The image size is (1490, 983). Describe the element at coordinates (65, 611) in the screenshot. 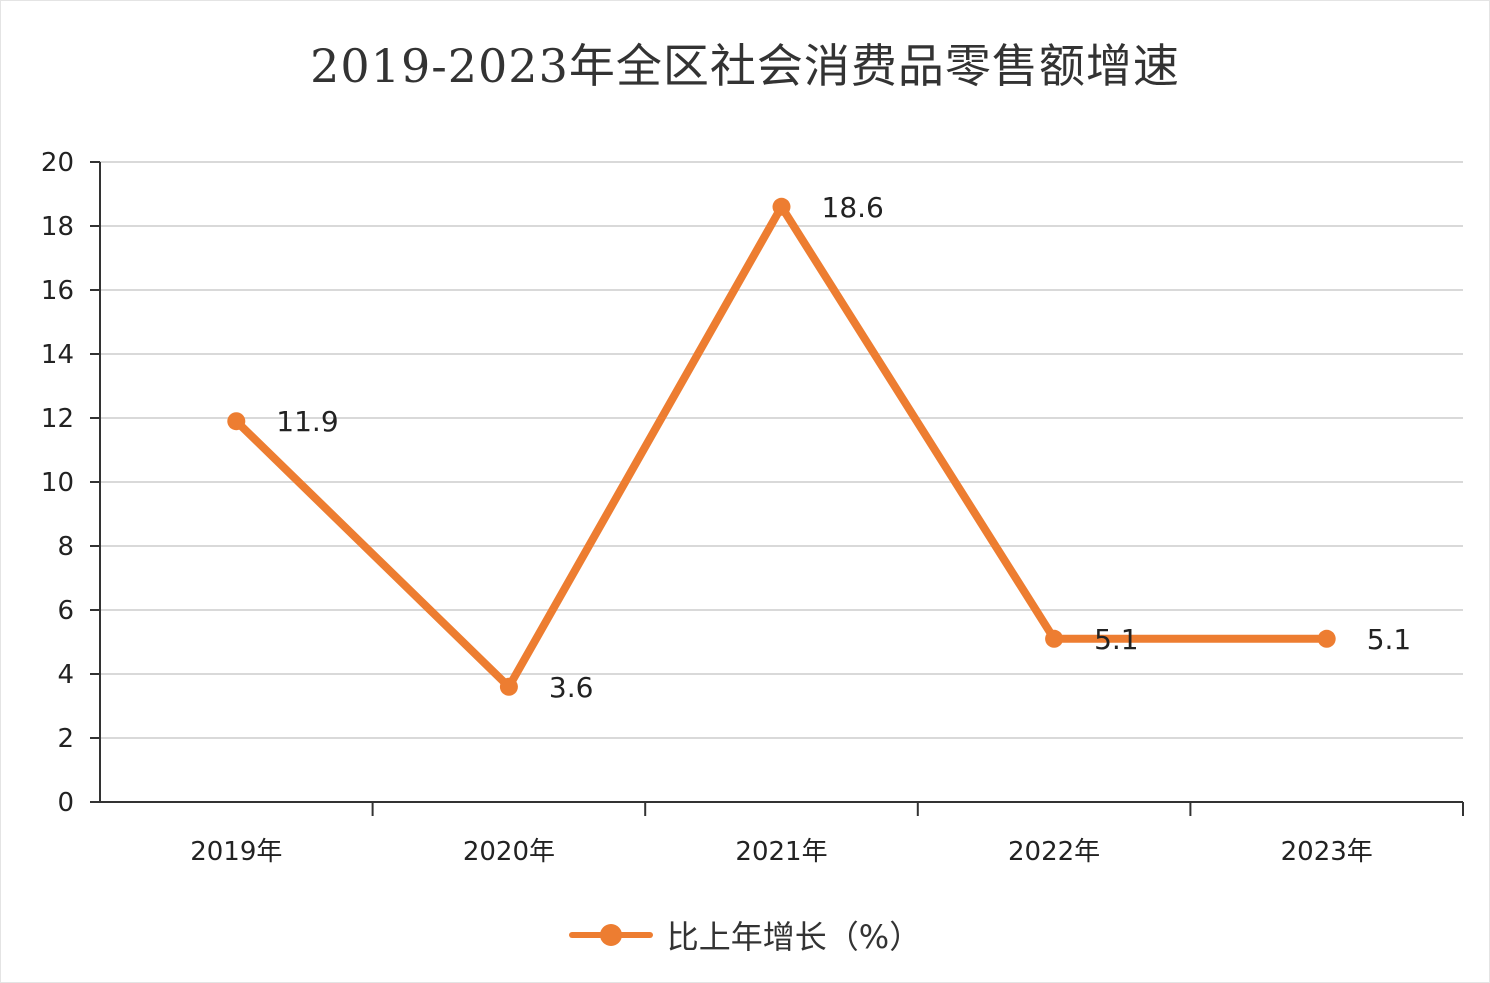

I see `y-tick-label: 6` at that location.